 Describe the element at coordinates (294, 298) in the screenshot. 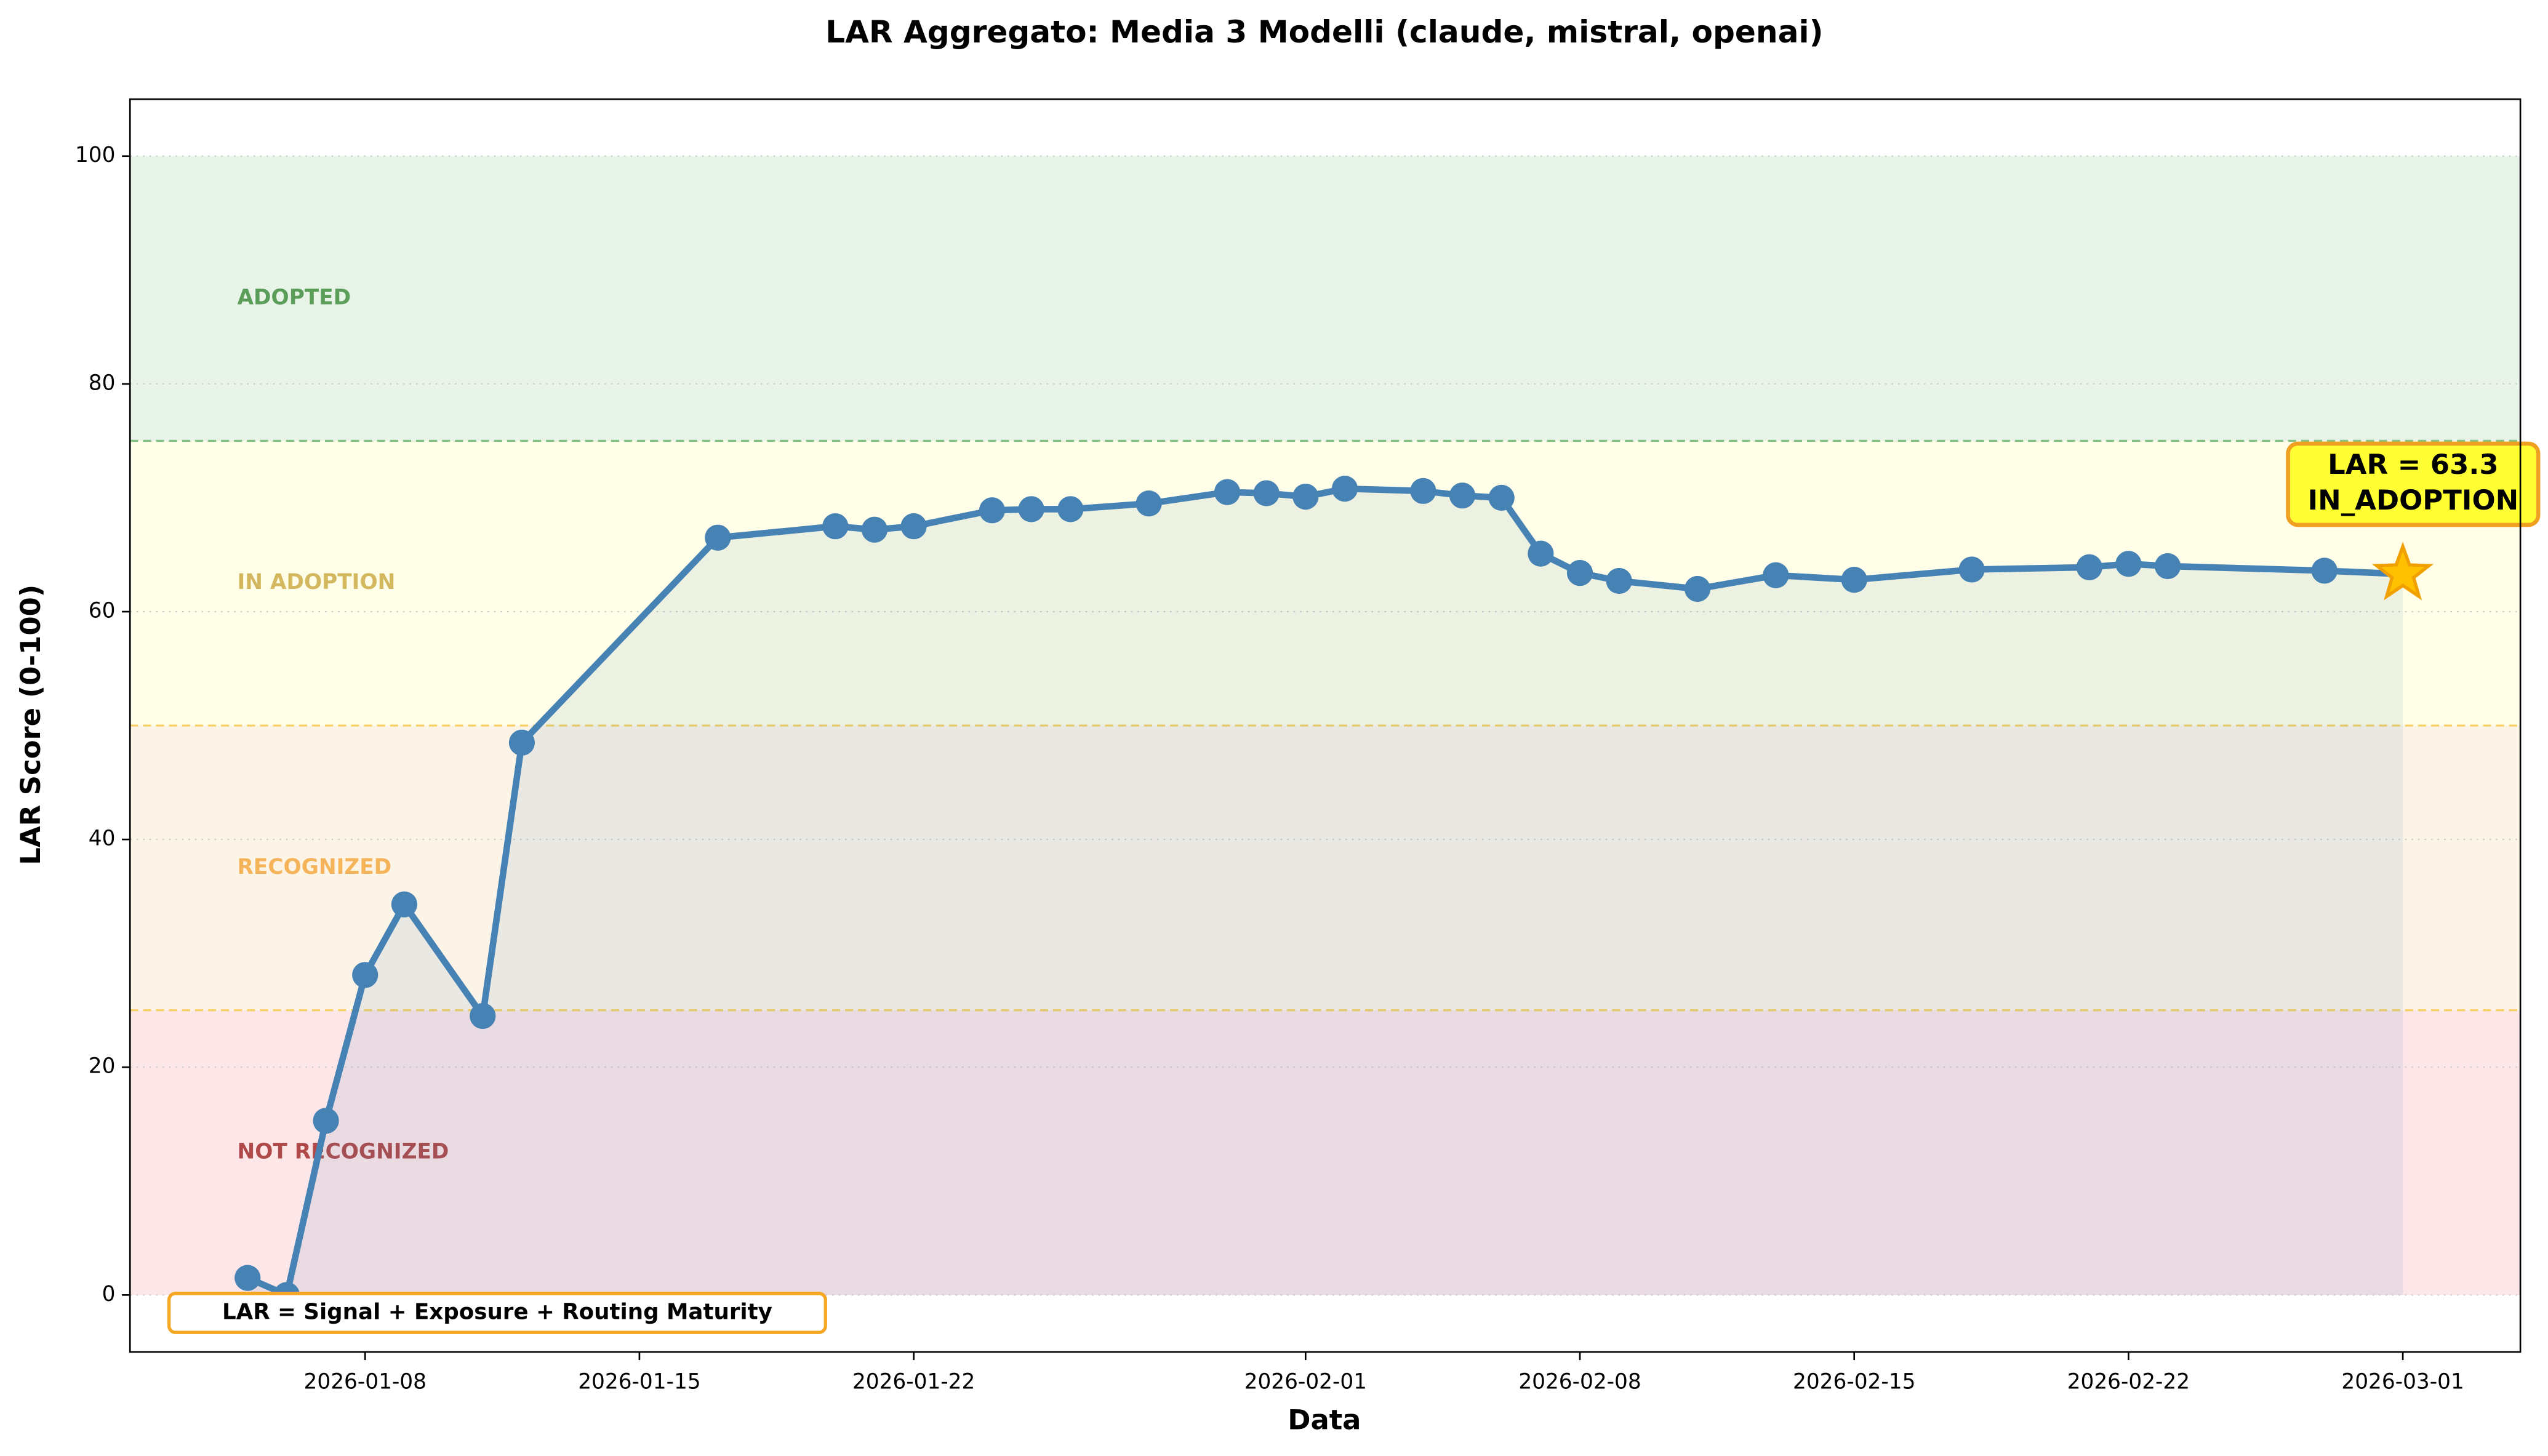

I see `zone-label: ADOPTED` at that location.